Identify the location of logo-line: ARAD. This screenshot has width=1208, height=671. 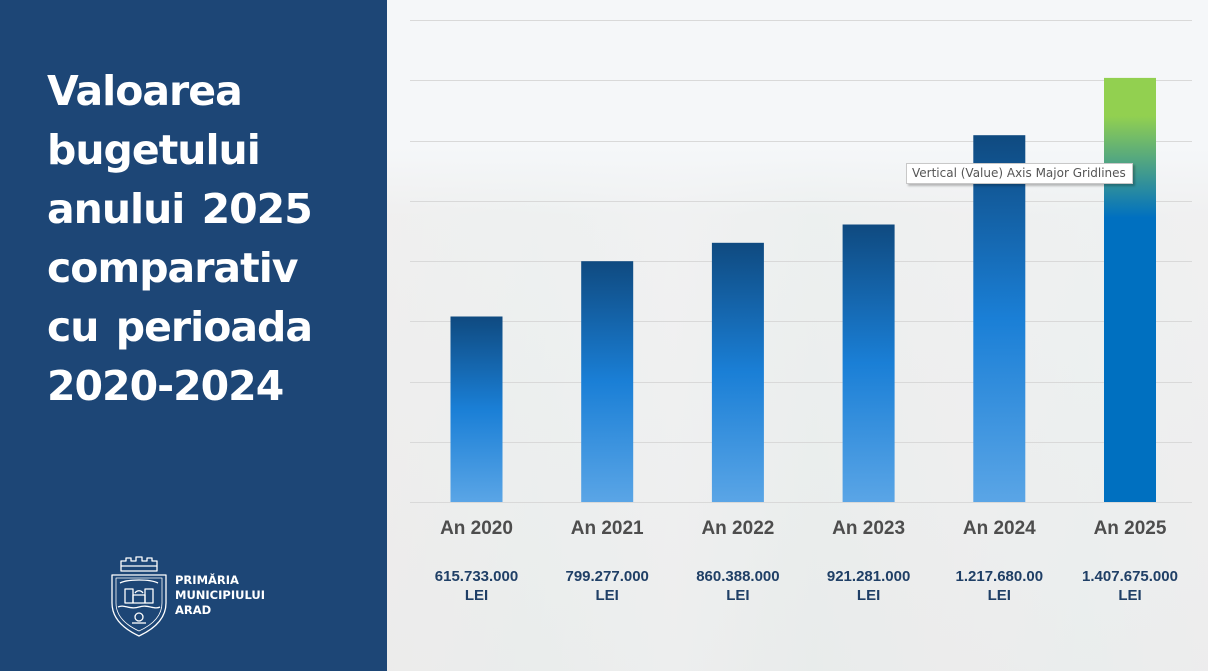
(193, 610).